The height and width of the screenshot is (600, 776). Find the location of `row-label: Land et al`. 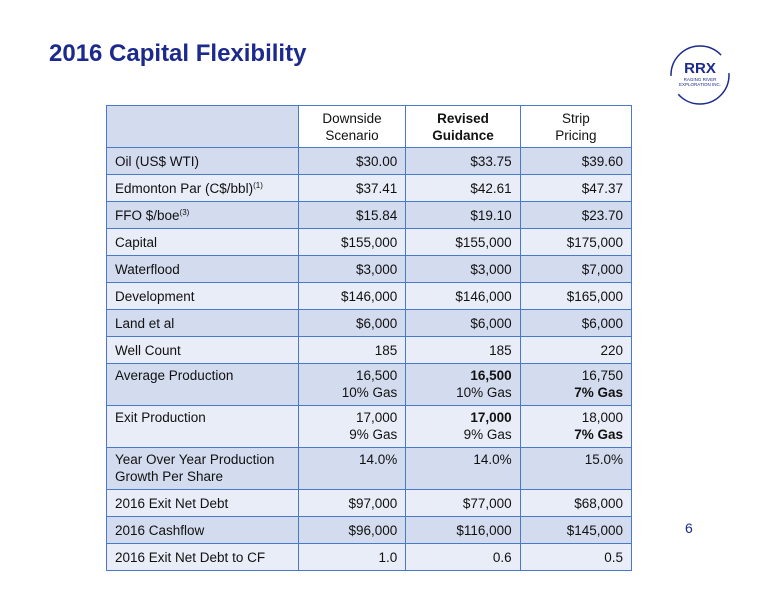

row-label: Land et al is located at coordinates (202, 323).